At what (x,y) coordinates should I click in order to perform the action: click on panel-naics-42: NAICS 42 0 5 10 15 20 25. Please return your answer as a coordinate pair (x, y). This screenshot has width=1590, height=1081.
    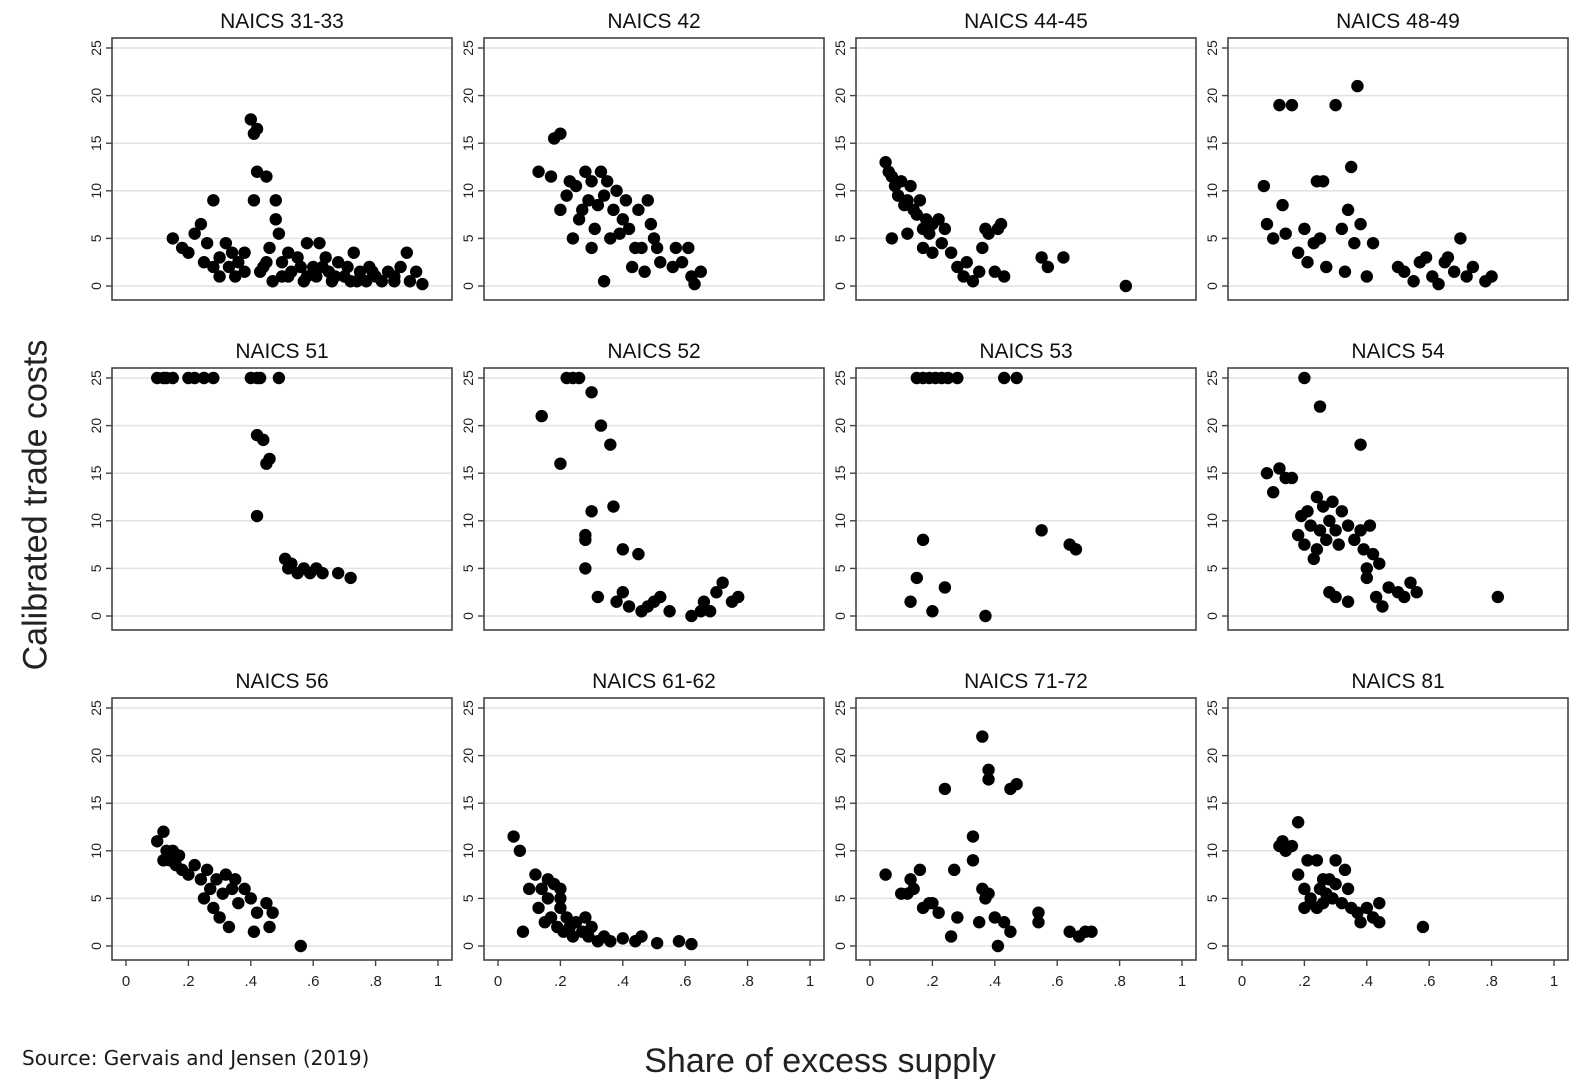
    Looking at the image, I should click on (642, 155).